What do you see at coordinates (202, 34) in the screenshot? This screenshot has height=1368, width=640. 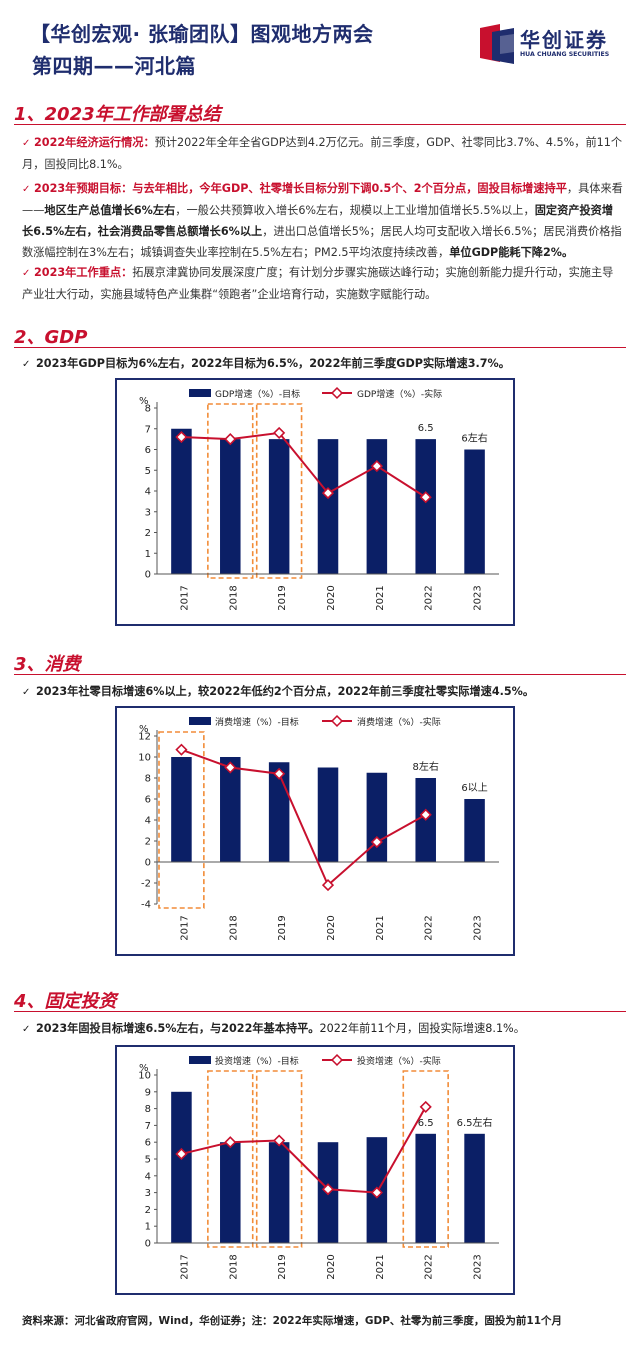 I see `page-title: 【华创宏观· 张瑜团队】图观地方两会` at bounding box center [202, 34].